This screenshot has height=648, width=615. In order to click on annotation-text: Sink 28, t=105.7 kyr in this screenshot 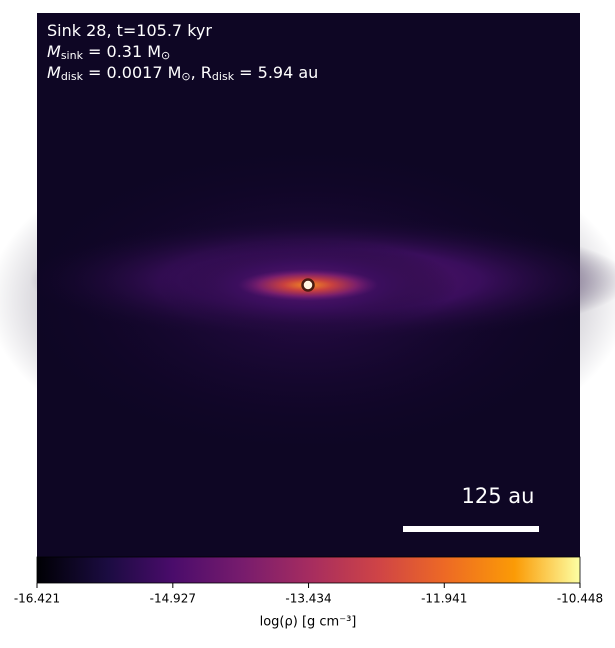, I will do `click(129, 30)`.